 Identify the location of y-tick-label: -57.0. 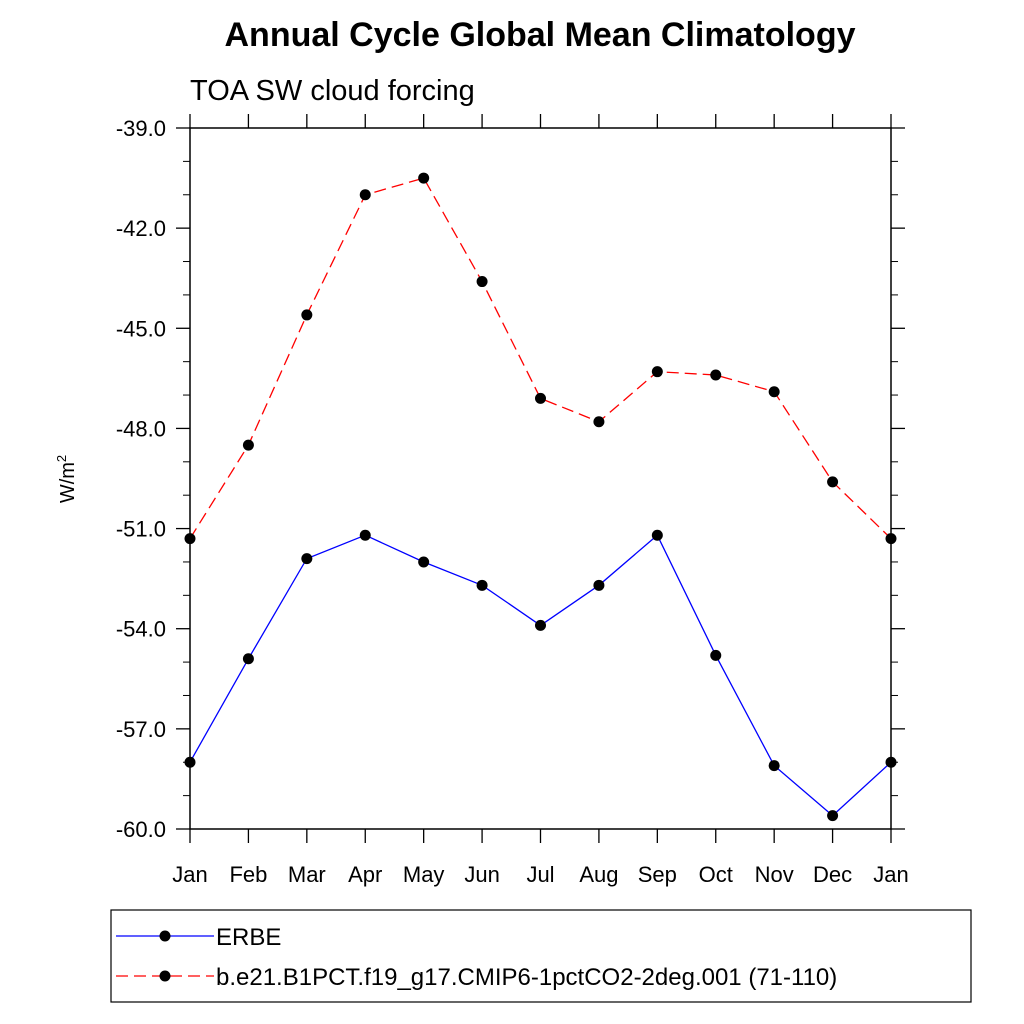
(141, 729).